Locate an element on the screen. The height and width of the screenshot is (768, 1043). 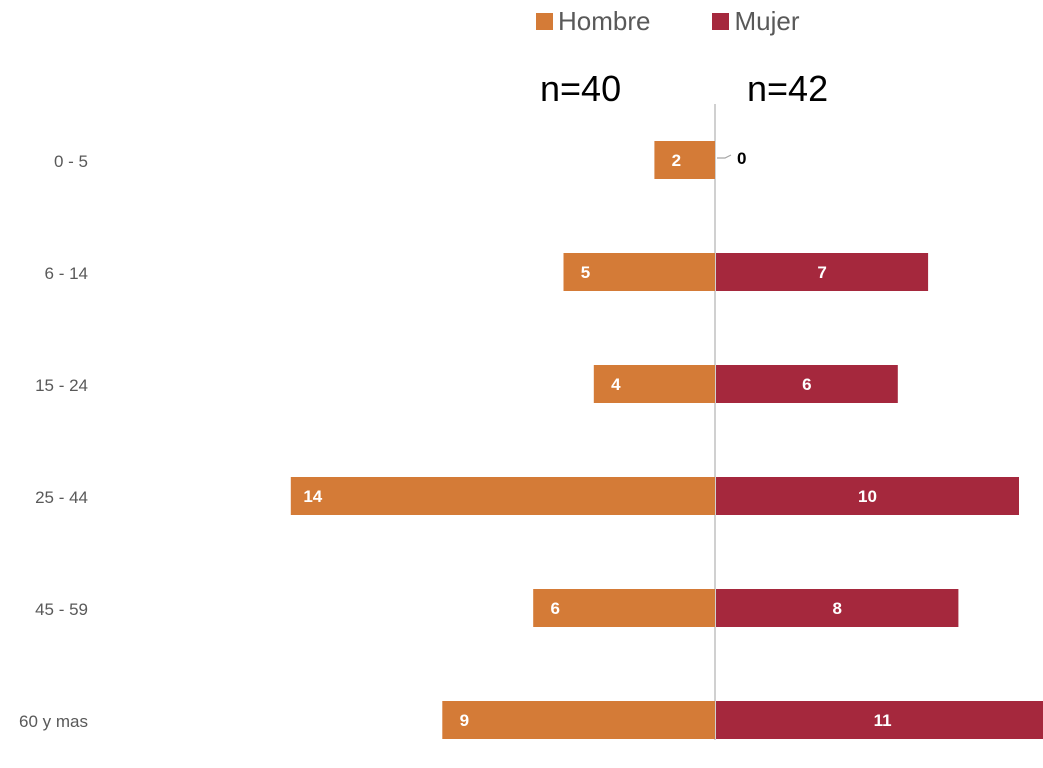
data-label-mujer: 8 is located at coordinates (836, 608).